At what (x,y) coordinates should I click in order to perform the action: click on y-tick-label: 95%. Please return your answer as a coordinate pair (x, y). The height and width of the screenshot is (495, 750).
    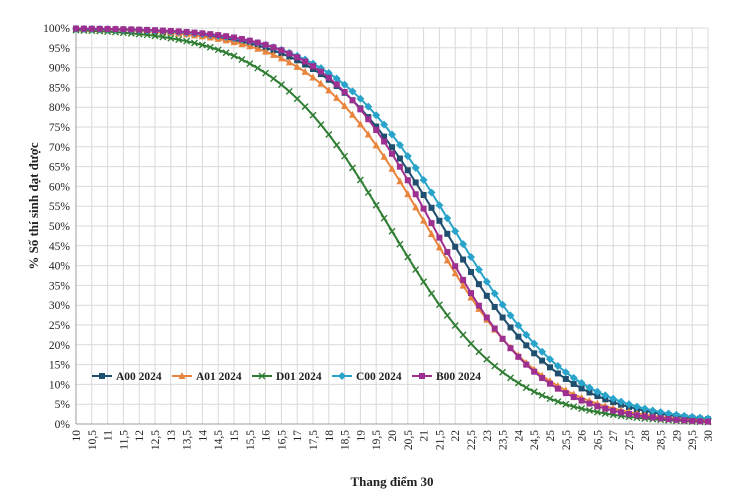
    Looking at the image, I should click on (60, 49).